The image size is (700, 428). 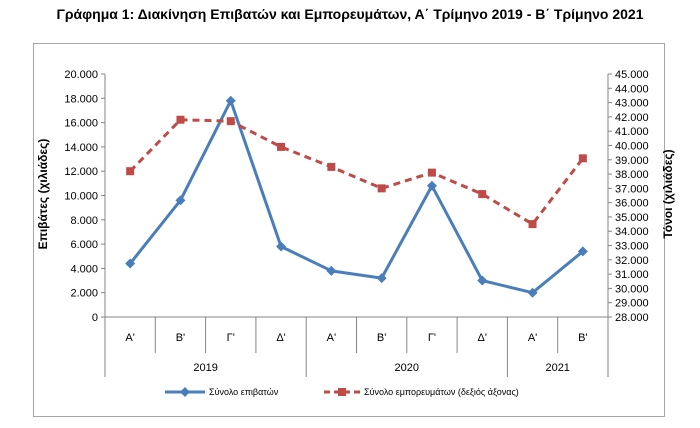 I want to click on left-tick-label: 4.000, so click(x=84, y=269).